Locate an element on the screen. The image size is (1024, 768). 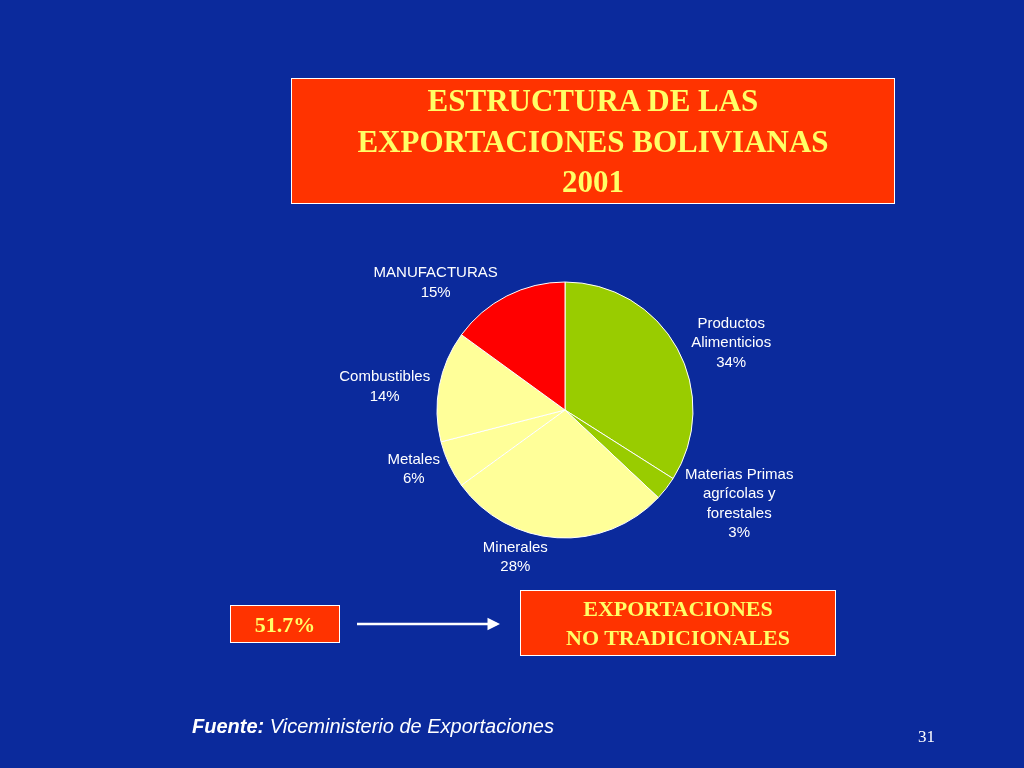
slice-label: Materias Primas agrícolas y forestales is located at coordinates (739, 492).